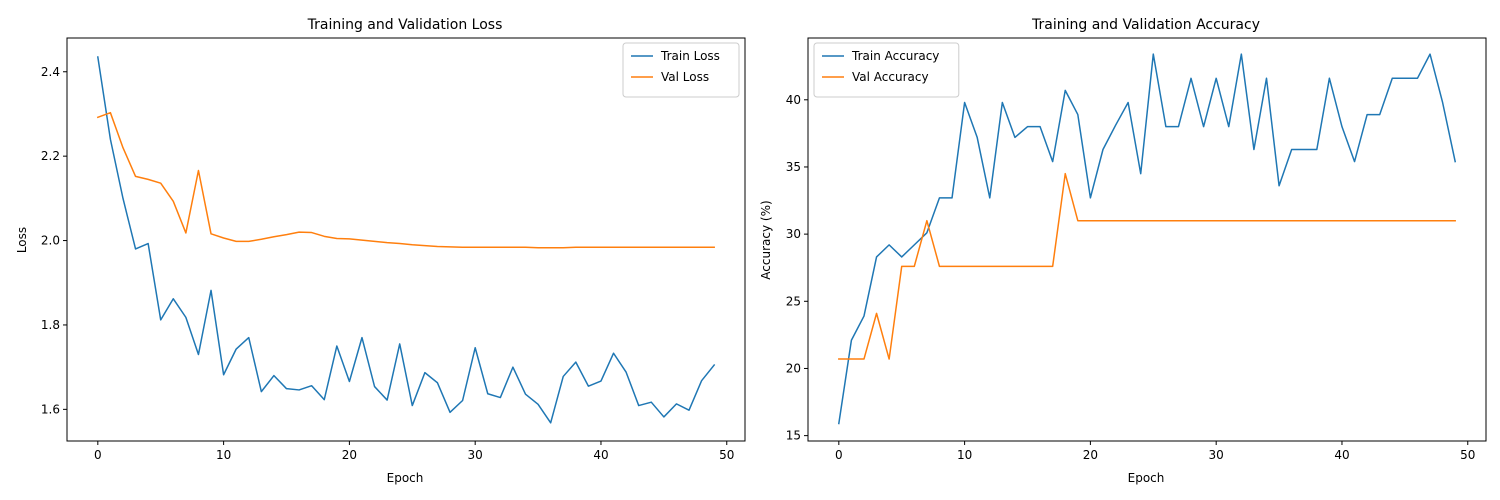 The height and width of the screenshot is (500, 1500). What do you see at coordinates (1216, 455) in the screenshot?
I see `accuracy-chart-x-tick-label: 30` at bounding box center [1216, 455].